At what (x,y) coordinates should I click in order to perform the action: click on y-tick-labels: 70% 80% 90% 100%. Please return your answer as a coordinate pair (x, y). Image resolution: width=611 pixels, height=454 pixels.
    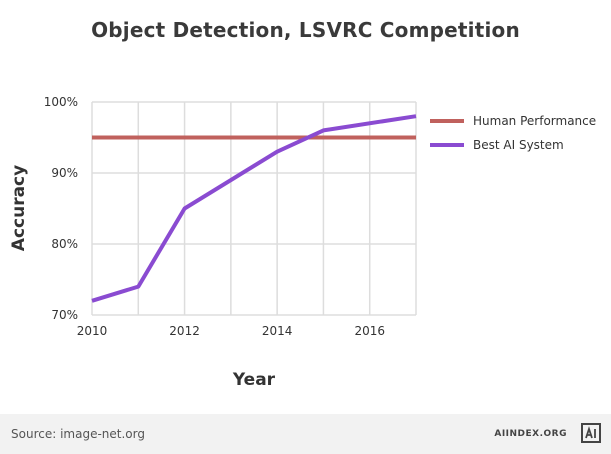
    Looking at the image, I should click on (61, 208).